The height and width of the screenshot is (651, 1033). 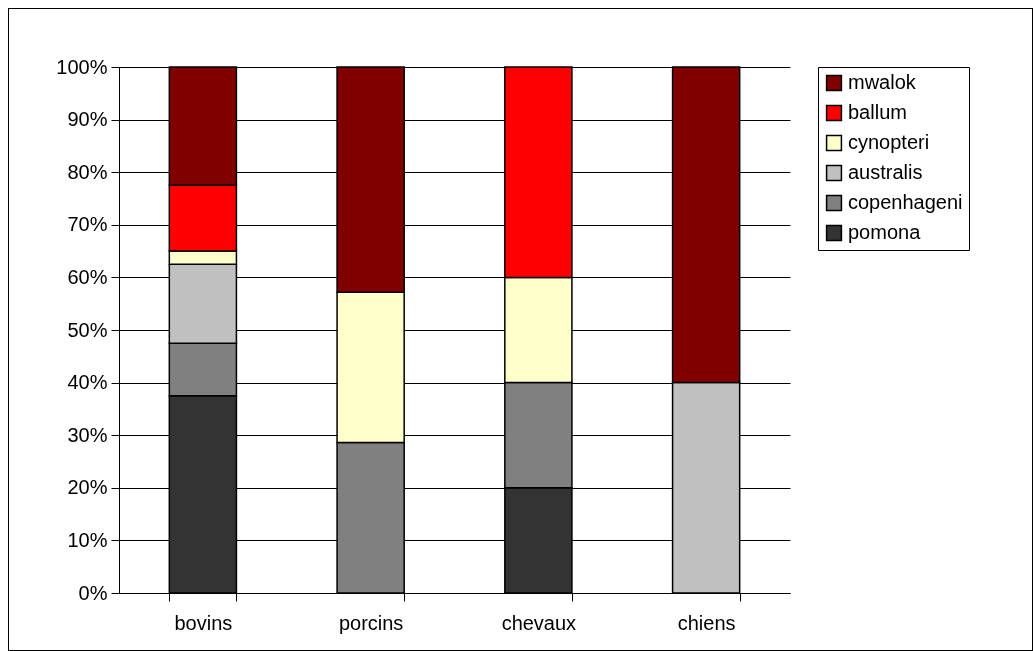 What do you see at coordinates (905, 202) in the screenshot?
I see `legend-label: copenhageni` at bounding box center [905, 202].